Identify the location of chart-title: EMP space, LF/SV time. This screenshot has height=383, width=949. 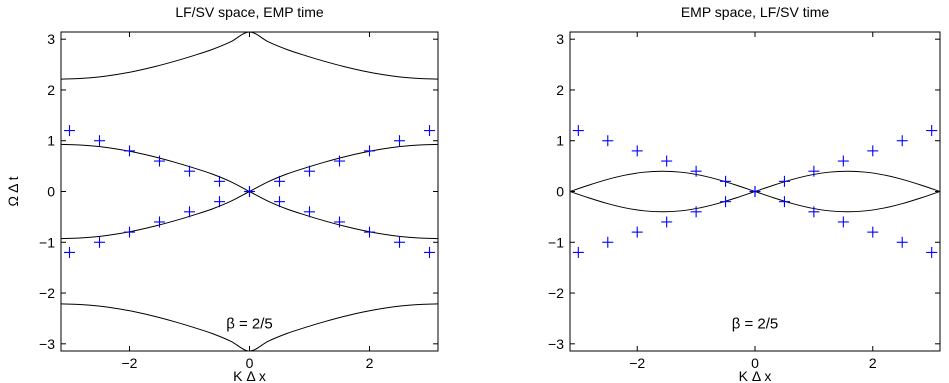
(755, 12).